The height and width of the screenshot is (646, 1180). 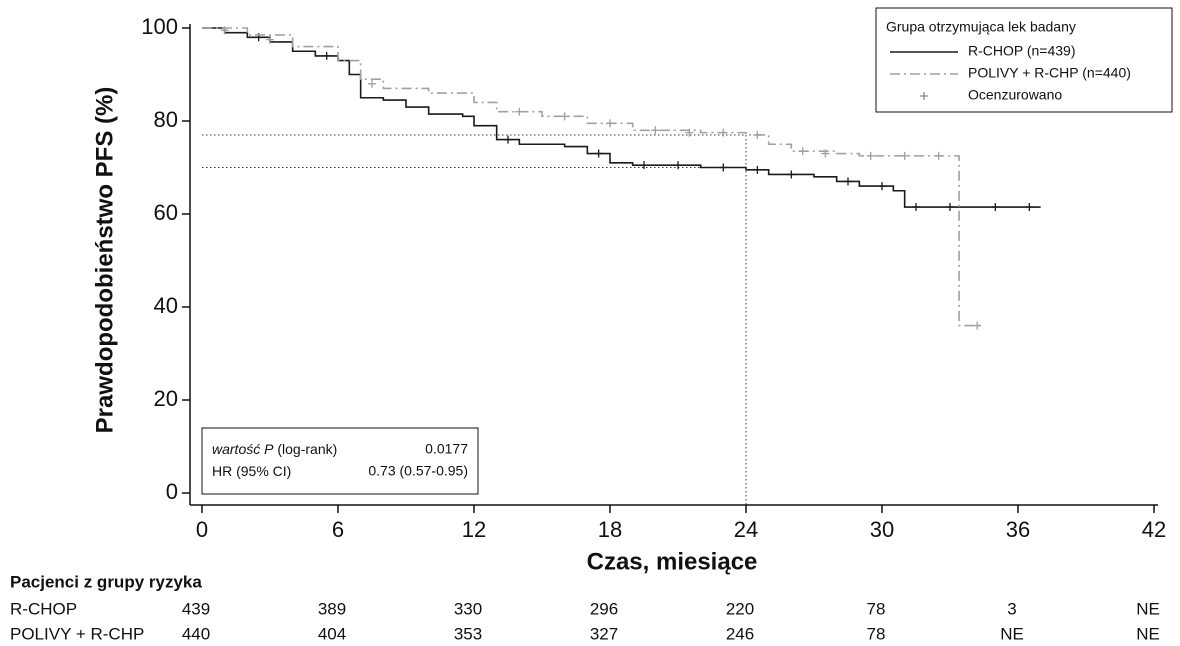 What do you see at coordinates (172, 491) in the screenshot?
I see `y-tick-label: 0` at bounding box center [172, 491].